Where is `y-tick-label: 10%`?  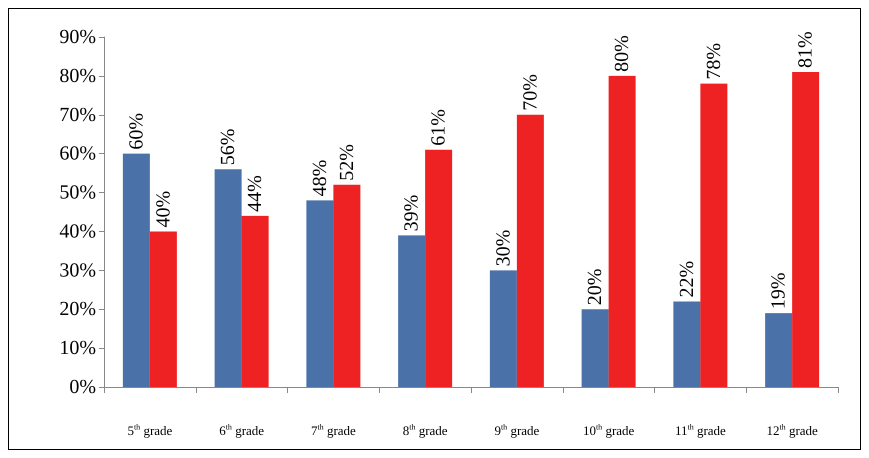
y-tick-label: 10% is located at coordinates (77, 348).